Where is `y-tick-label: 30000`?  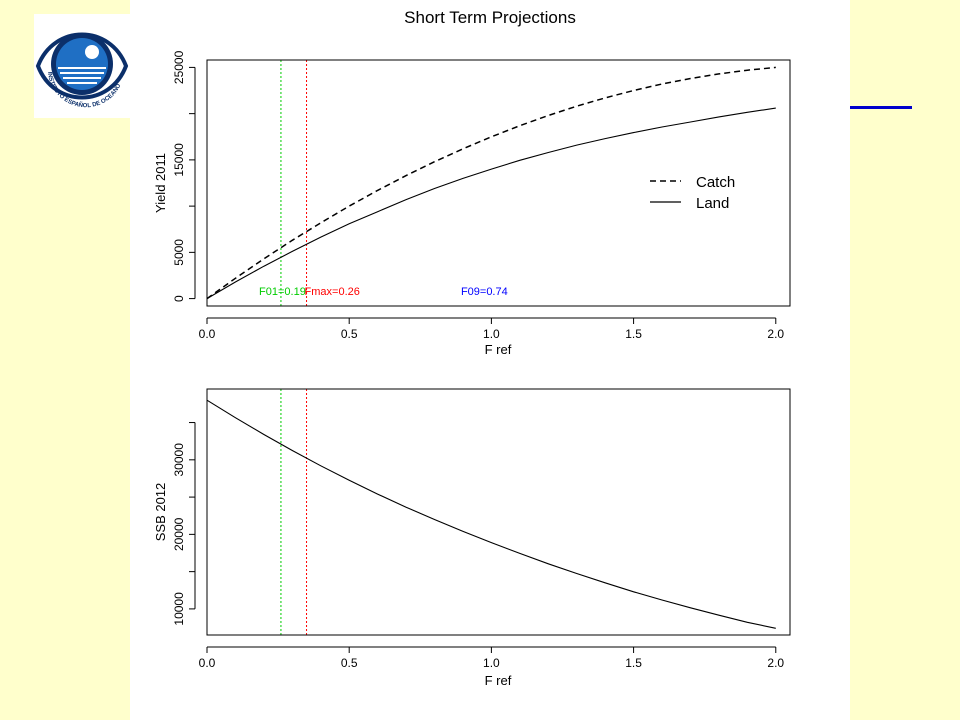 y-tick-label: 30000 is located at coordinates (179, 460).